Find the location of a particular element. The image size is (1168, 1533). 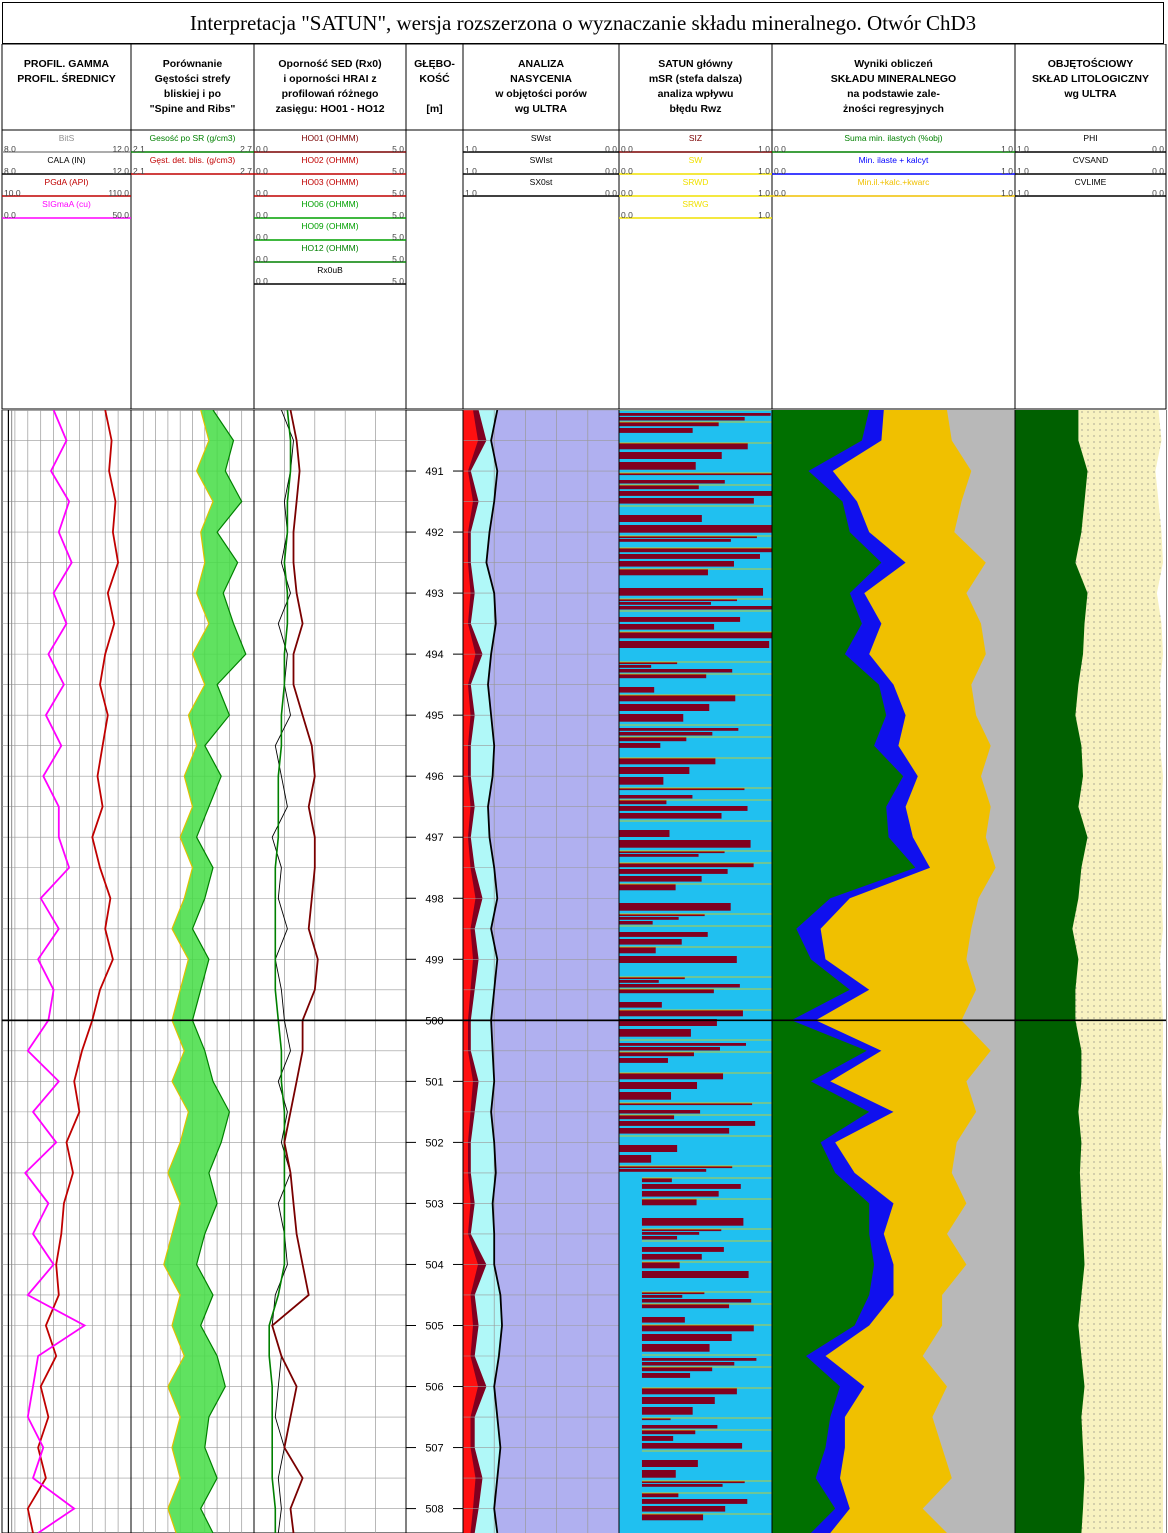

curve-swst is located at coordinates (494, 971).